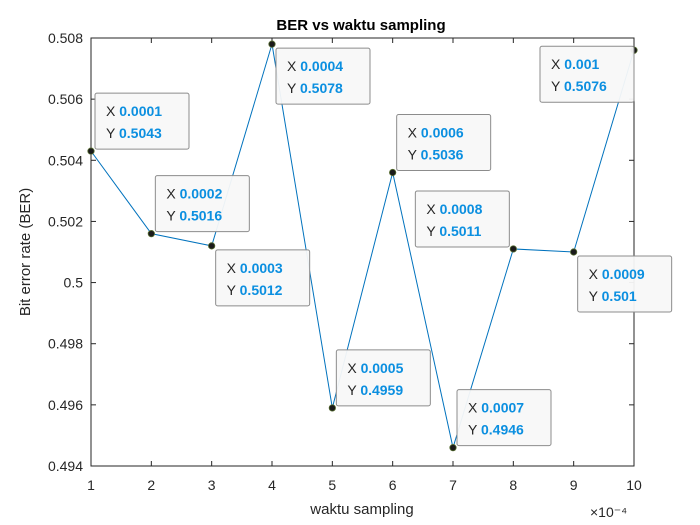  Describe the element at coordinates (332, 485) in the screenshot. I see `x-tick-label: 5` at that location.